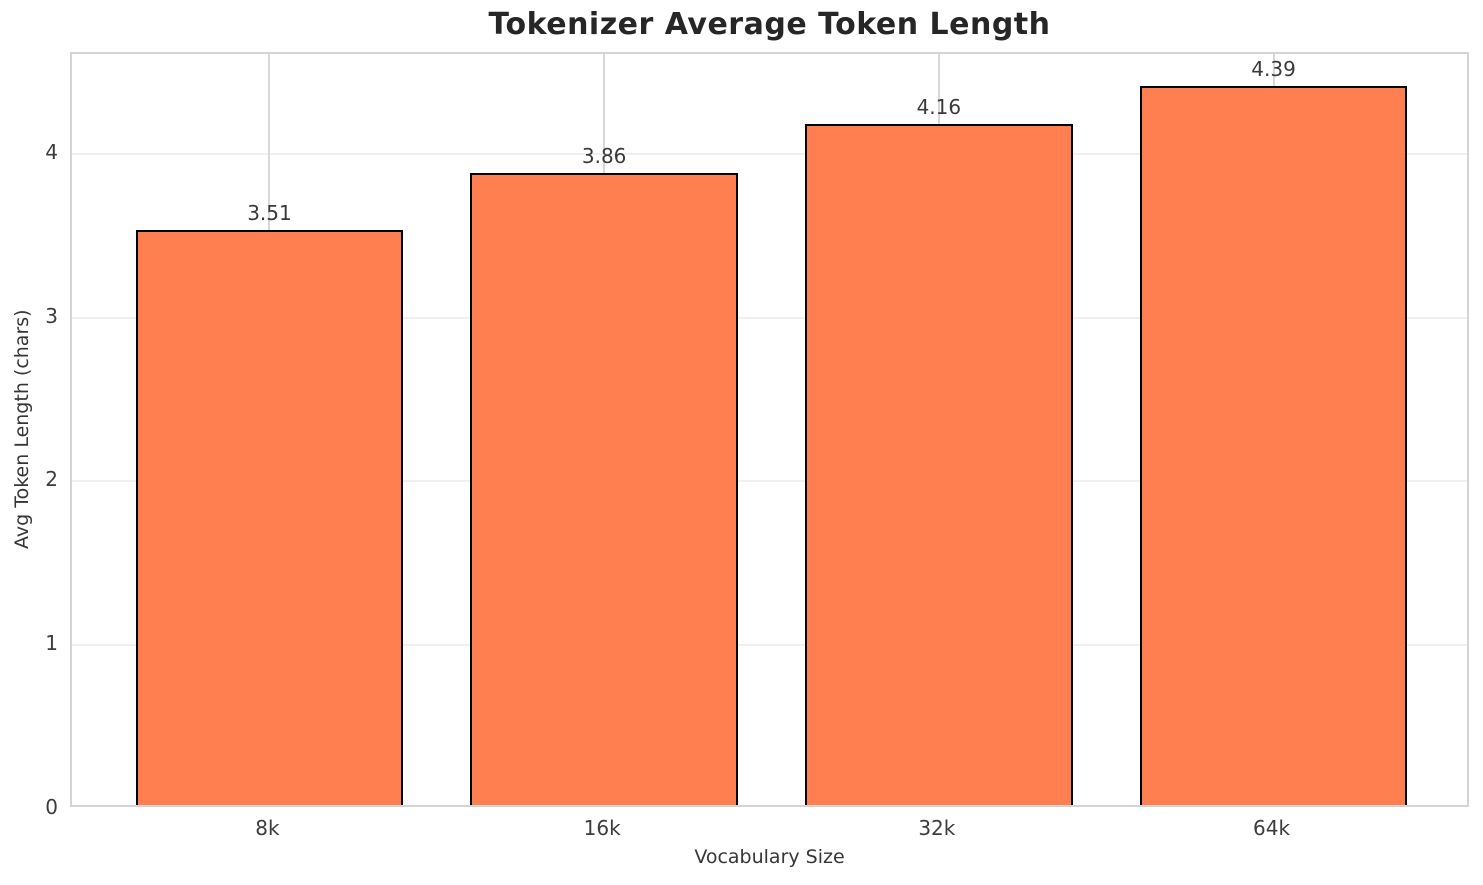 The width and height of the screenshot is (1483, 885). What do you see at coordinates (269, 517) in the screenshot?
I see `bar-8k` at bounding box center [269, 517].